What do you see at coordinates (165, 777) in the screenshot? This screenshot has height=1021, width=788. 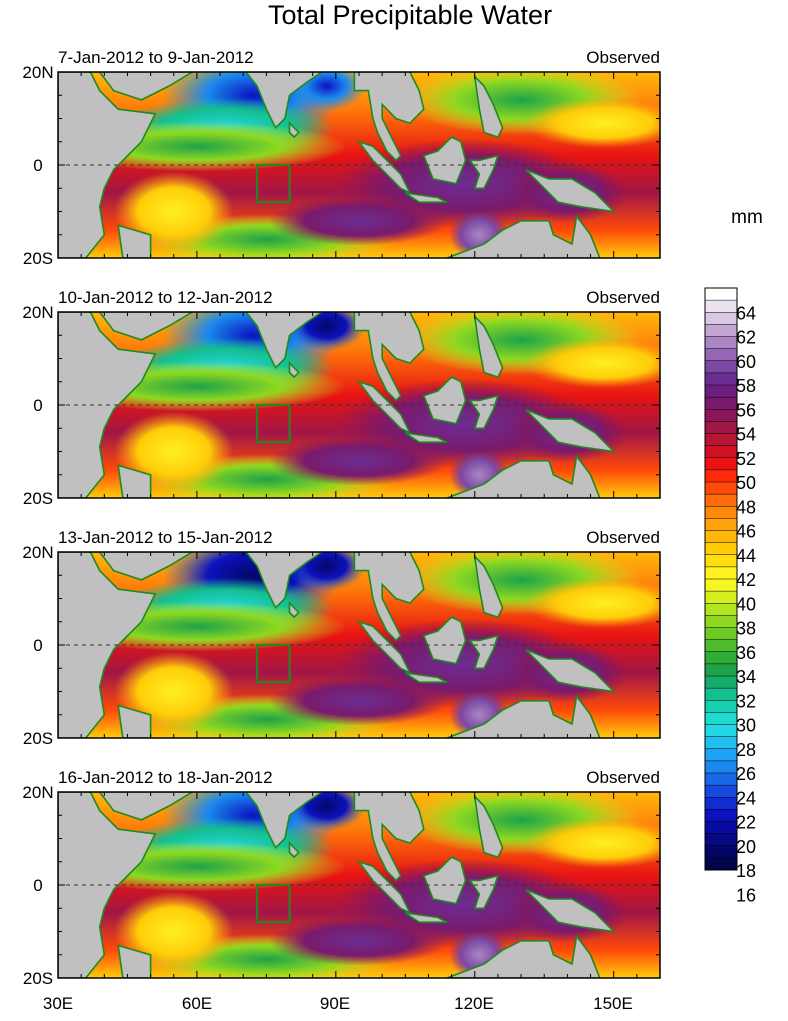 I see `panel-date-range: 16-Jan-2012 to 18-Jan-2012` at bounding box center [165, 777].